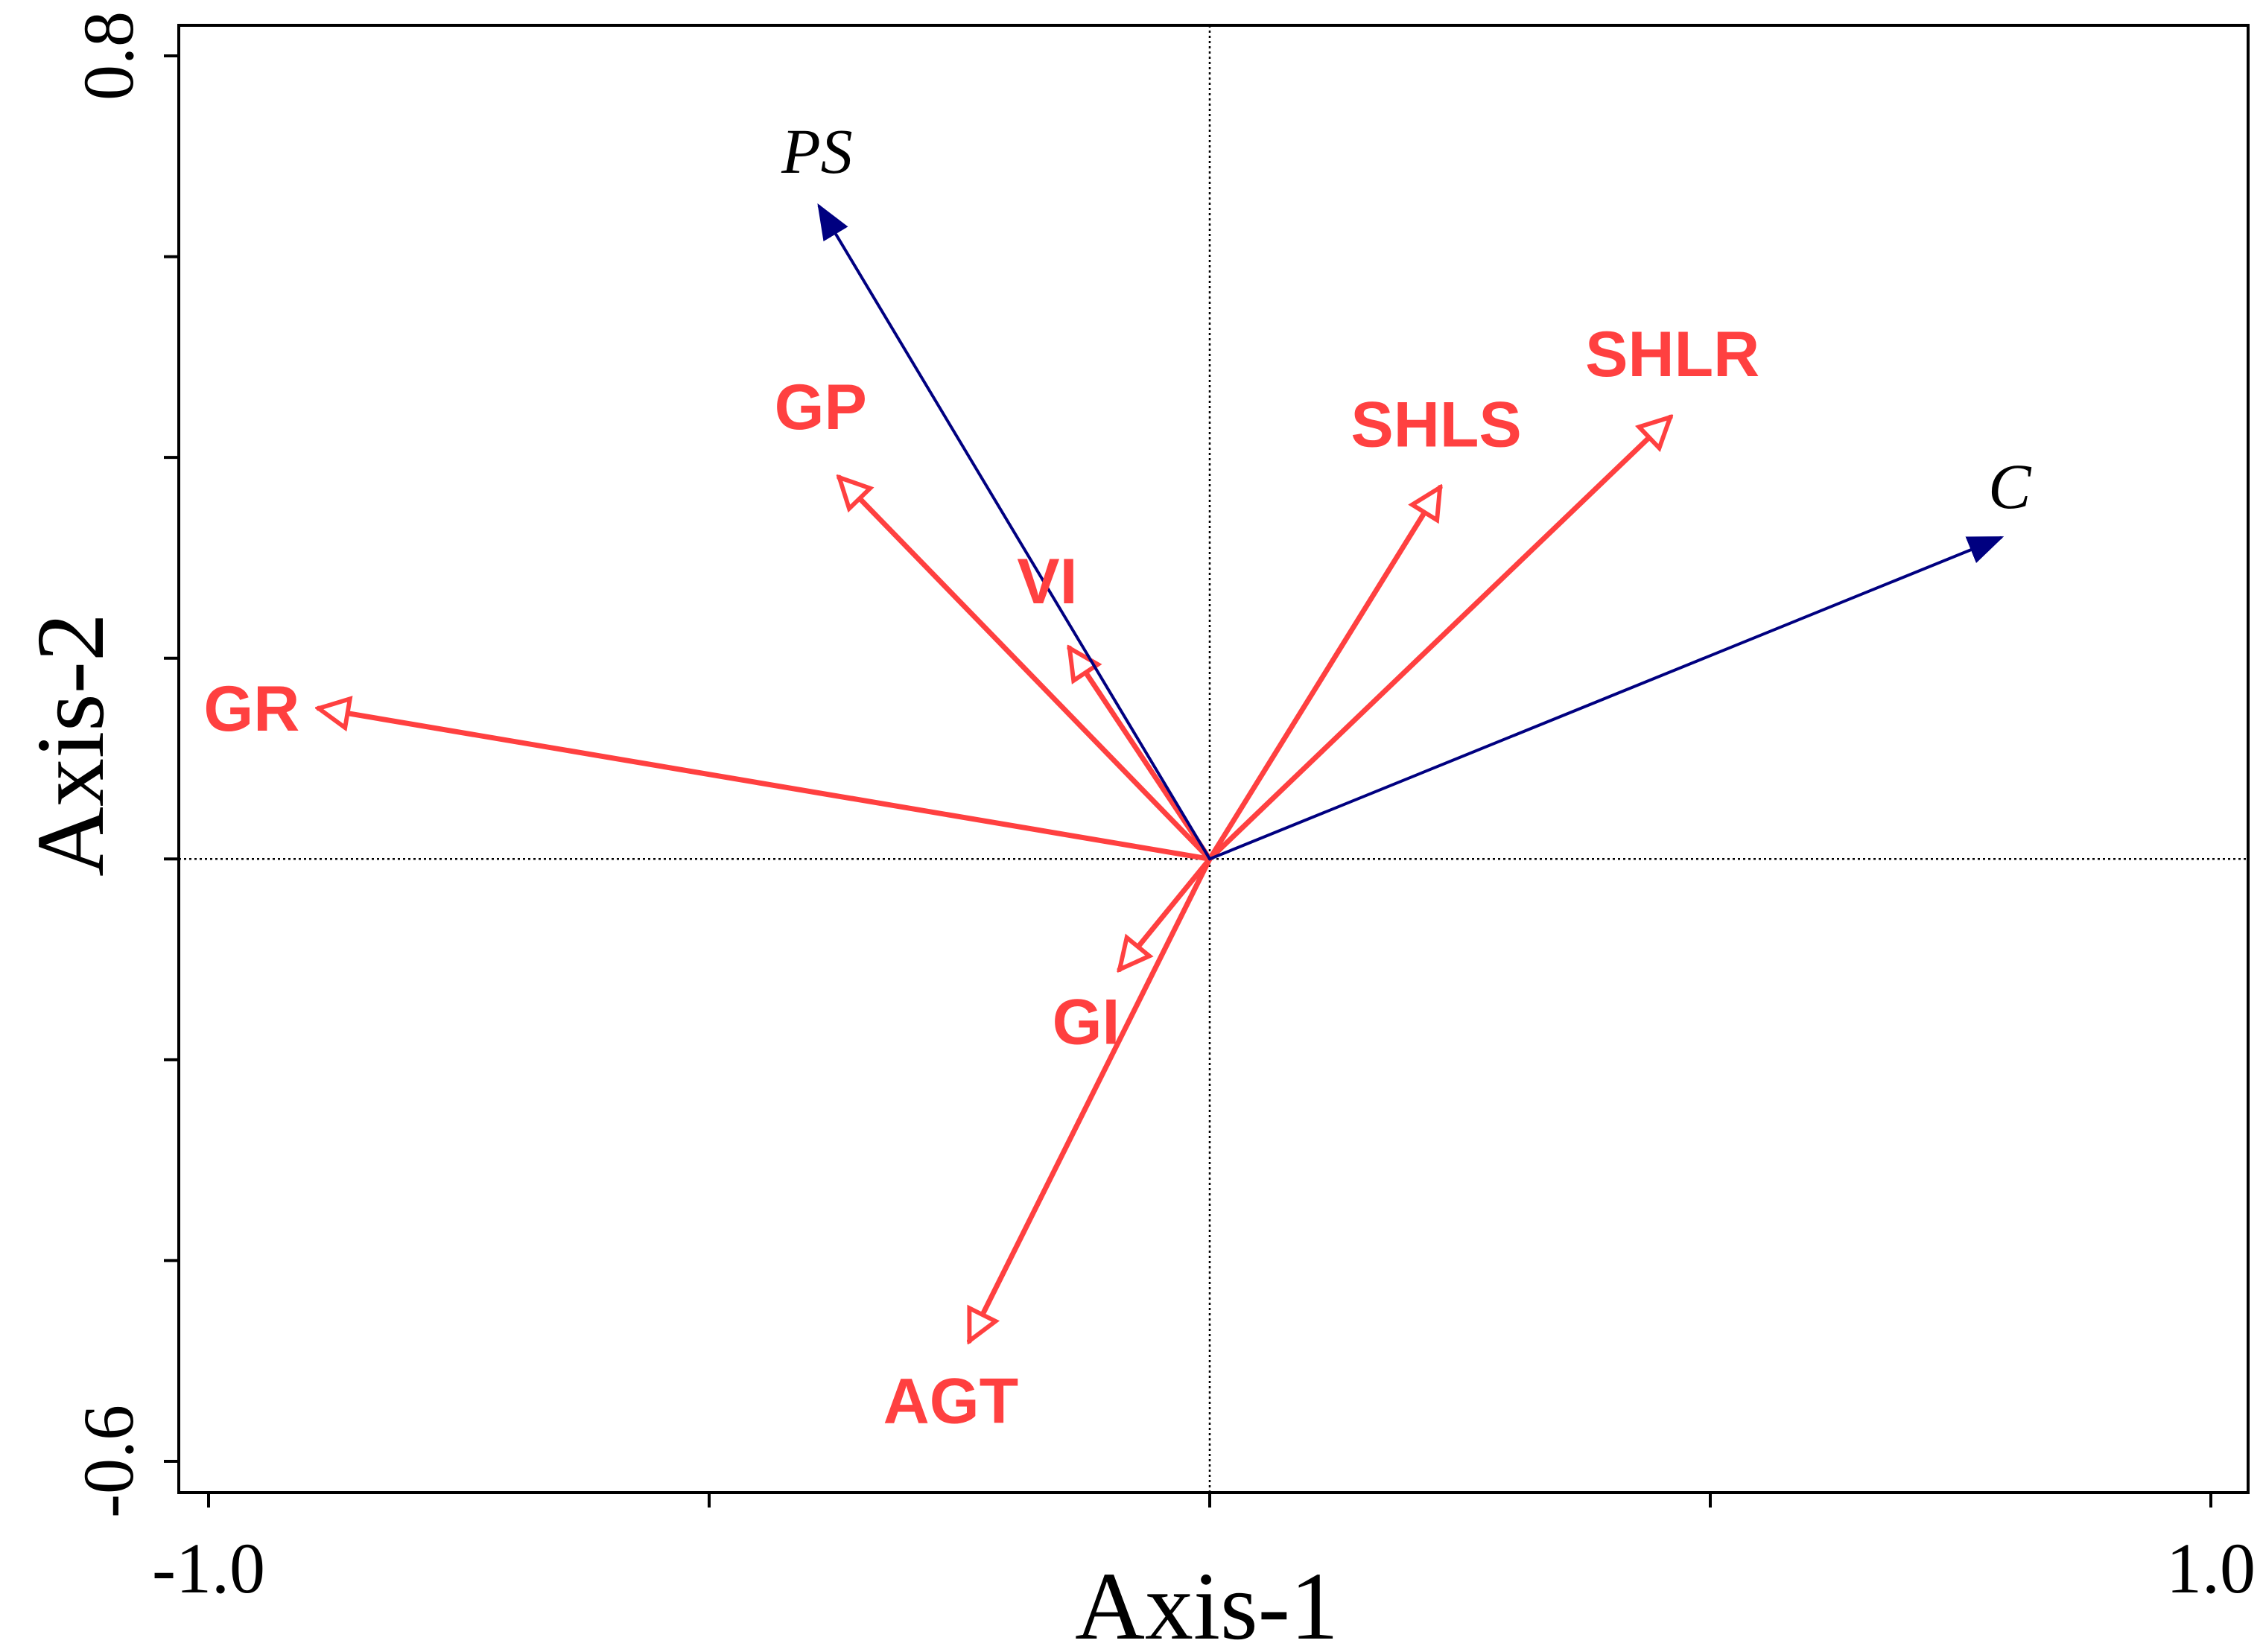  I want to click on vector-label-gp: GP, so click(821, 407).